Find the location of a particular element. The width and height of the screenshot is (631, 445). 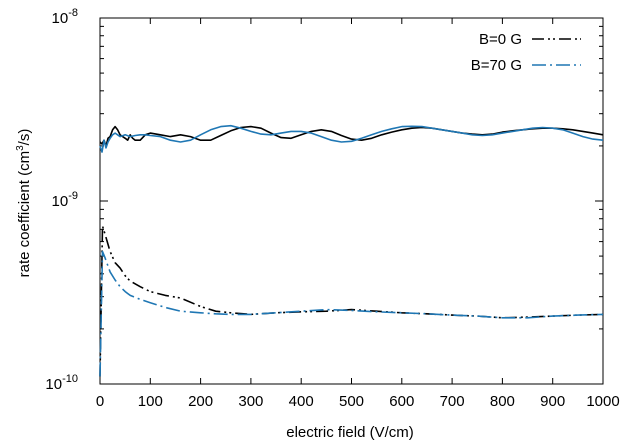

x-tick-label: 300 is located at coordinates (250, 401).